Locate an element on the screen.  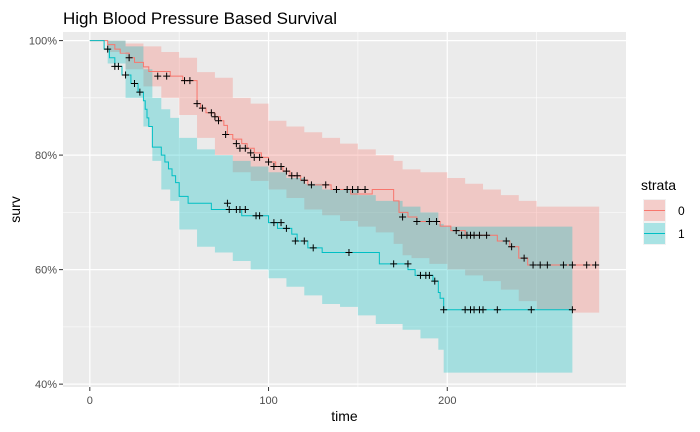
x-axis: 0 100 200 is located at coordinates (271, 397).